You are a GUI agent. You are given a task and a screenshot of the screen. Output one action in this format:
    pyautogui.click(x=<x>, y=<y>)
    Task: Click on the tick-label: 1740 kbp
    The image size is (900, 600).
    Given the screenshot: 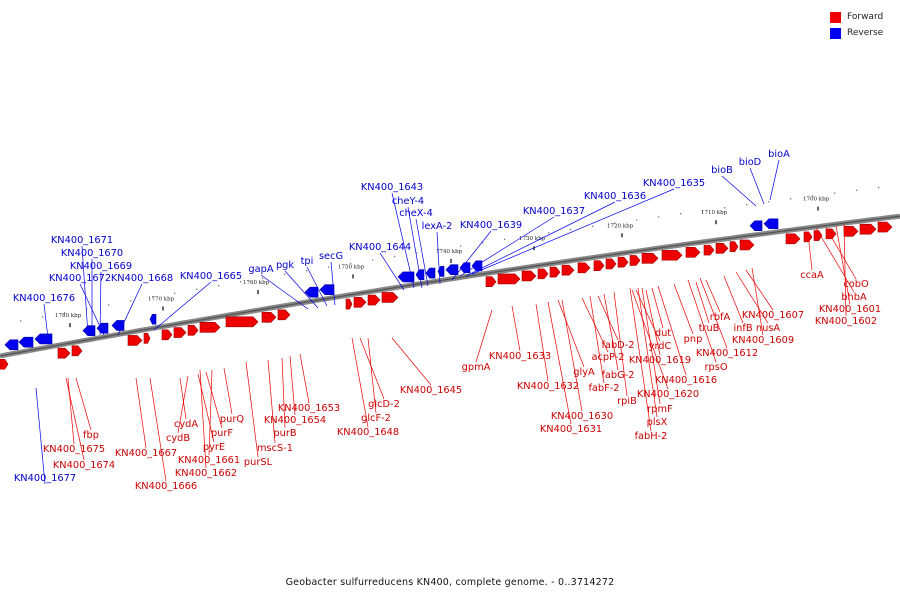 What is the action you would take?
    pyautogui.click(x=449, y=252)
    